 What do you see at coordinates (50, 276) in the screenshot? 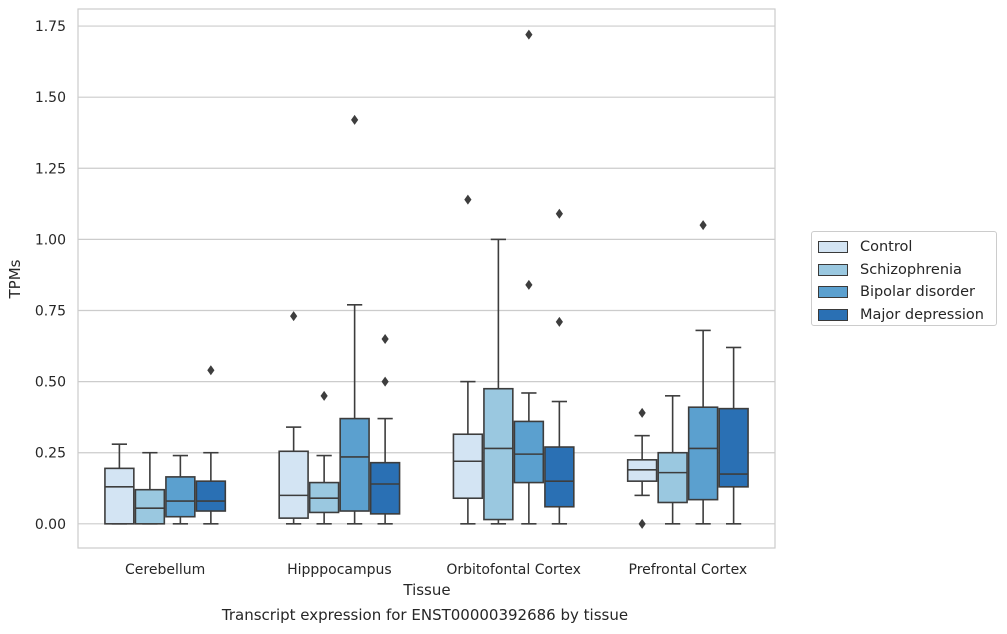
I see `y-tick-labels: 0.00 0.25 0.50 0.75 1.00 1.25 1.50 1.75` at bounding box center [50, 276].